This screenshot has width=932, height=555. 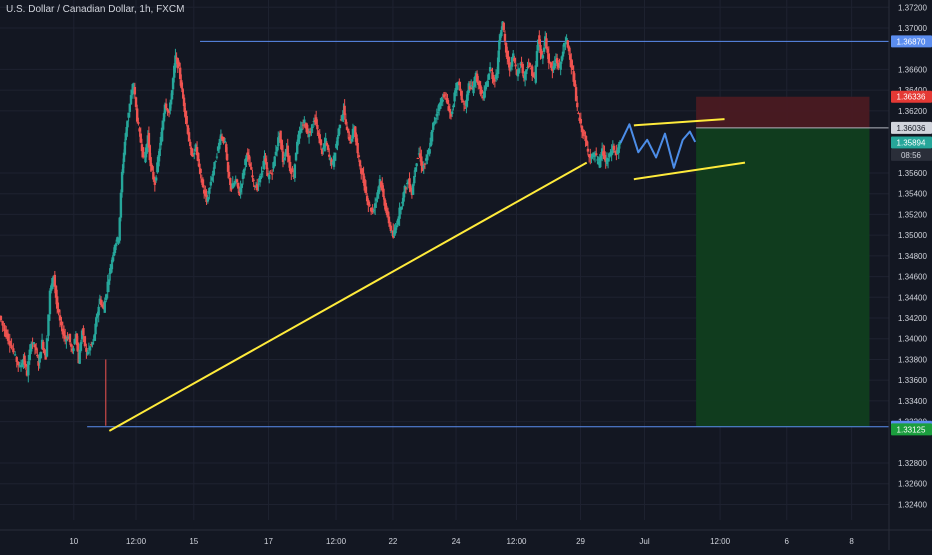 I want to click on price-label-level, so click(x=911, y=41).